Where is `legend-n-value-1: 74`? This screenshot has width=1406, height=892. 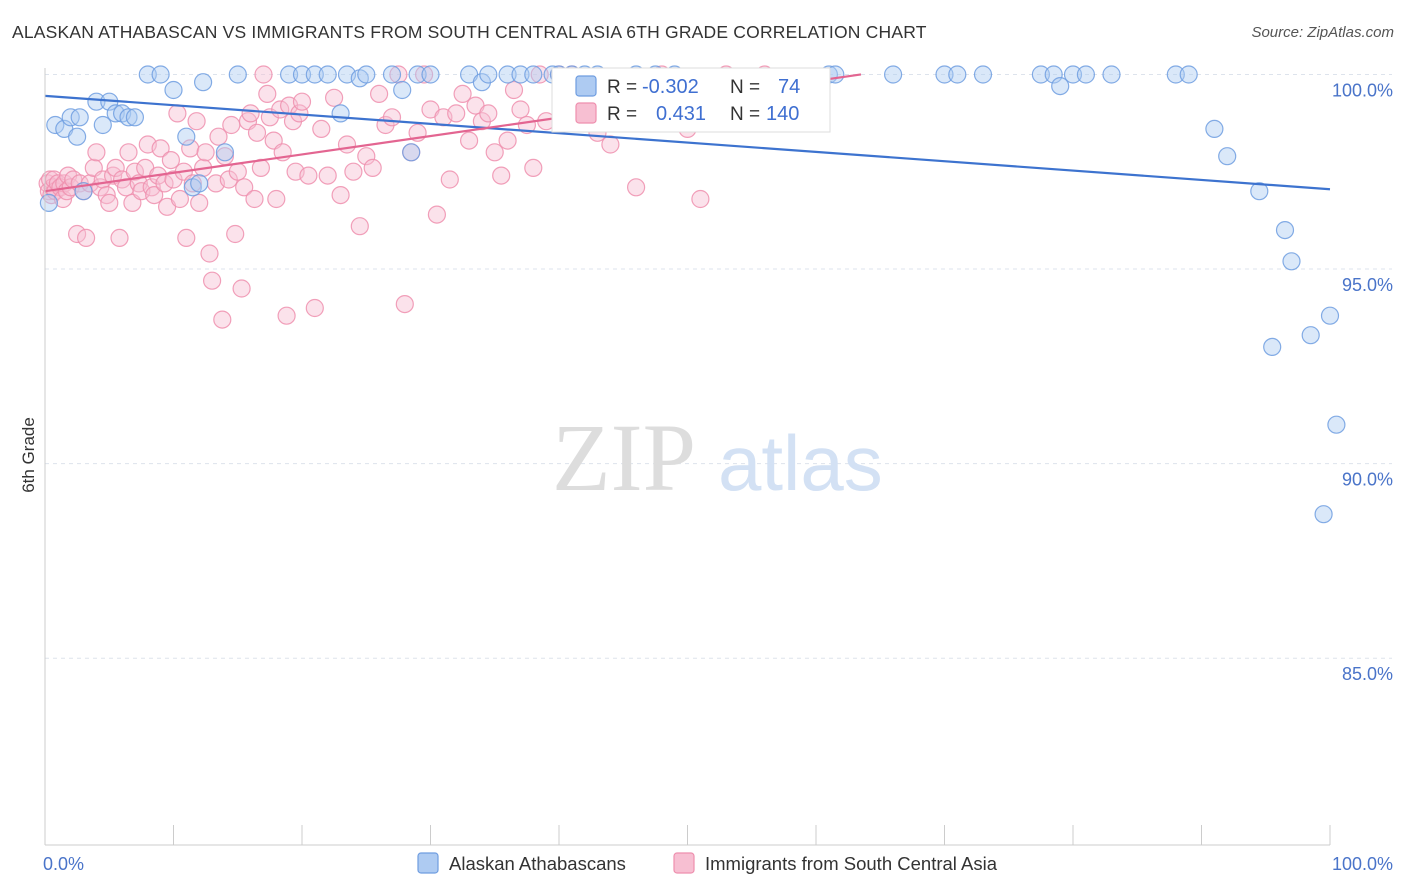 legend-n-value-1: 74 is located at coordinates (789, 87).